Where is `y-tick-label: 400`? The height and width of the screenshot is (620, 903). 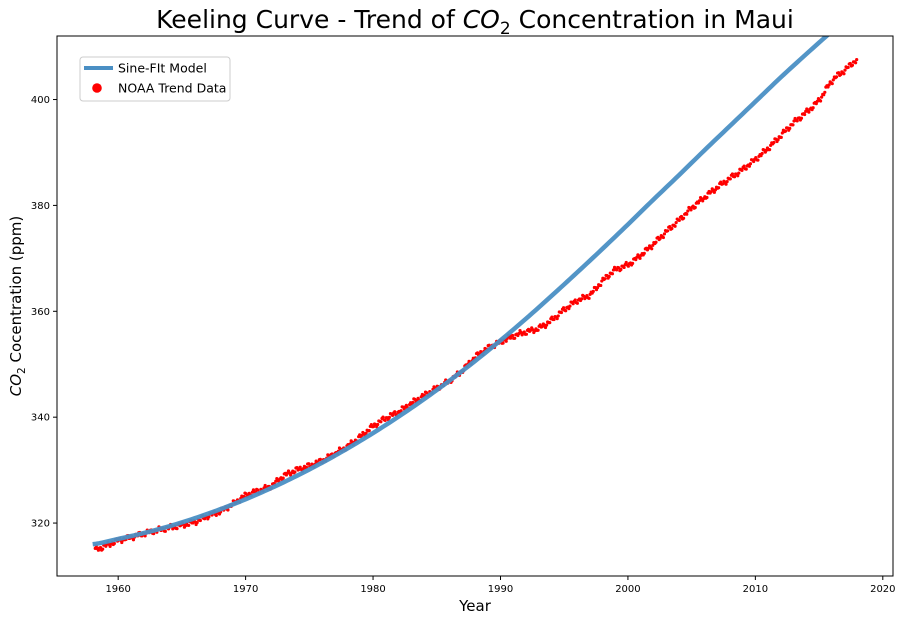
y-tick-label: 400 is located at coordinates (40, 100).